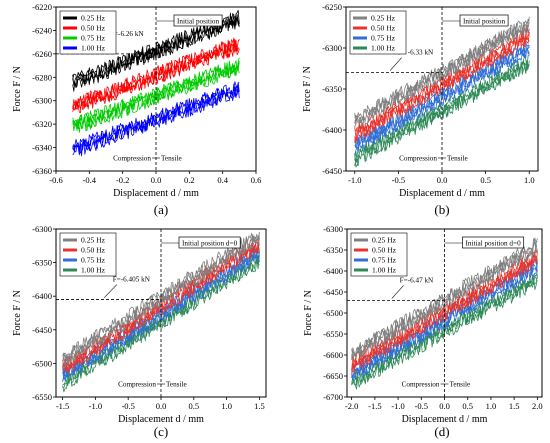 The image size is (550, 443). Describe the element at coordinates (351, 406) in the screenshot. I see `x-tick-label: -2.0` at that location.